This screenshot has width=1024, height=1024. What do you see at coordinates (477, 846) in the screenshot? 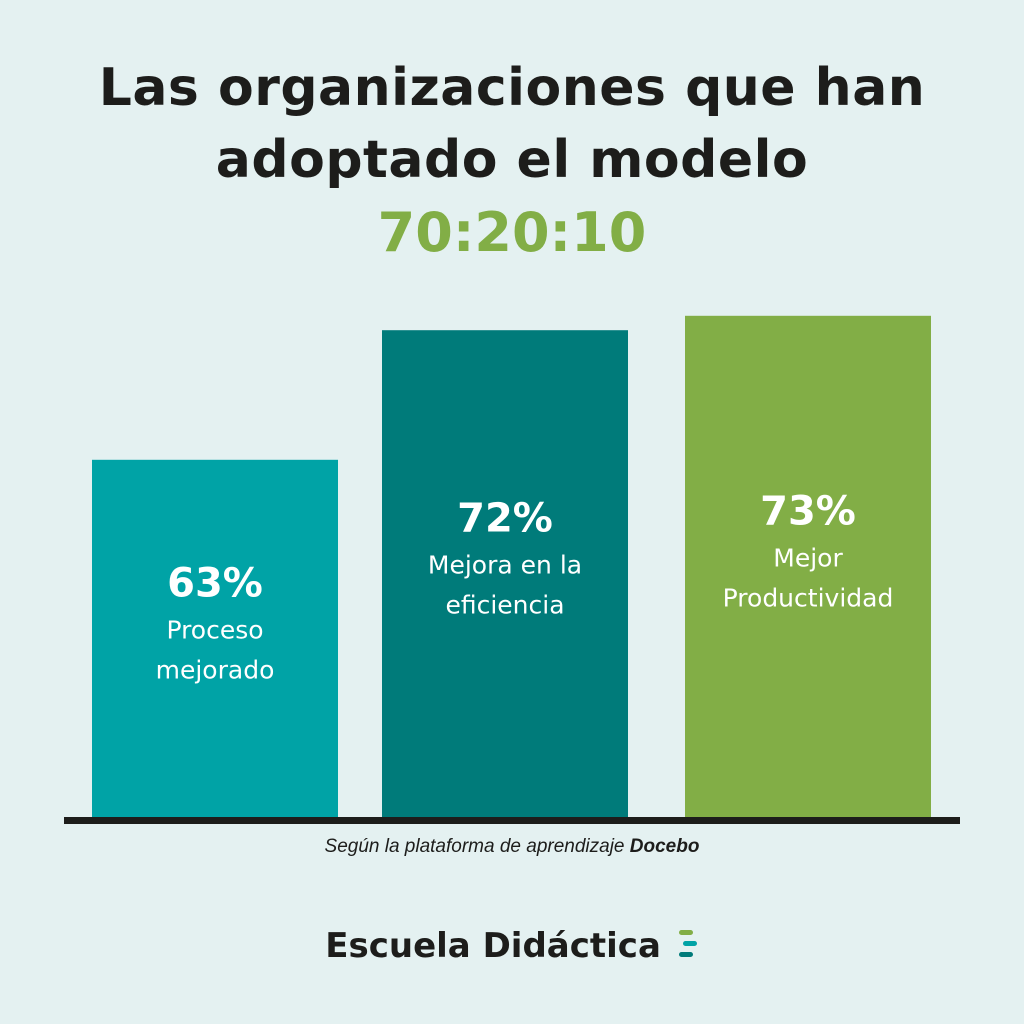
I see `source-prefix: Según la plataforma de aprendizaje` at bounding box center [477, 846].